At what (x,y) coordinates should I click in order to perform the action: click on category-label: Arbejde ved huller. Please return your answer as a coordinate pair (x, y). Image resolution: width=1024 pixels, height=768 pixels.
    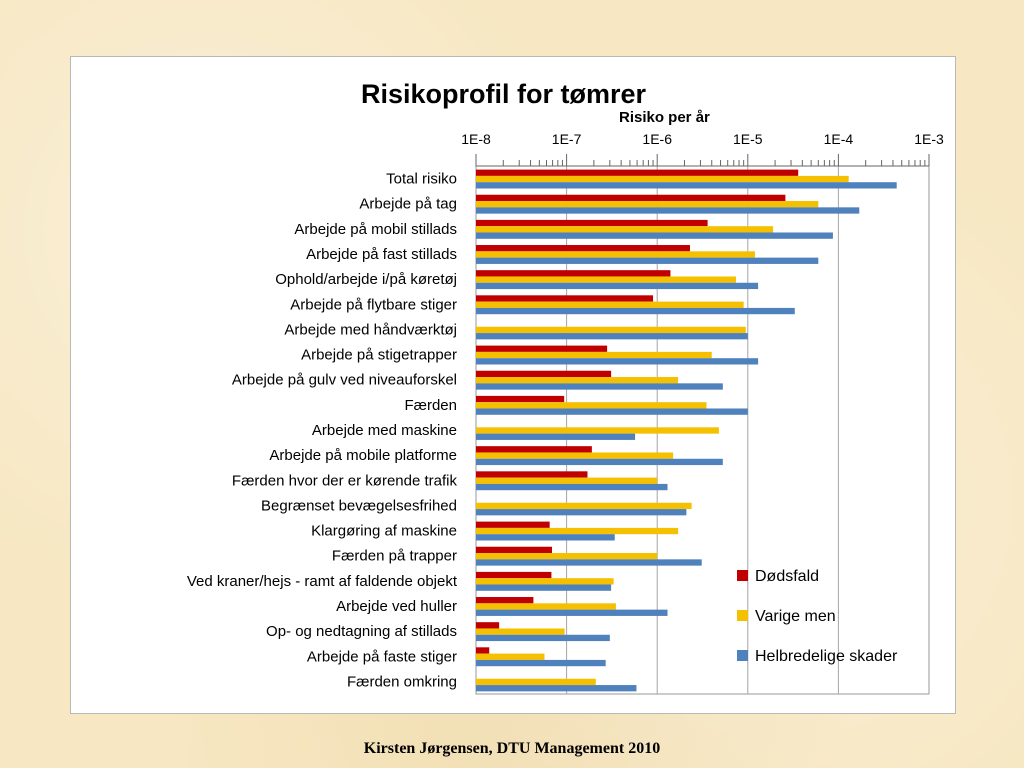
    Looking at the image, I should click on (396, 606).